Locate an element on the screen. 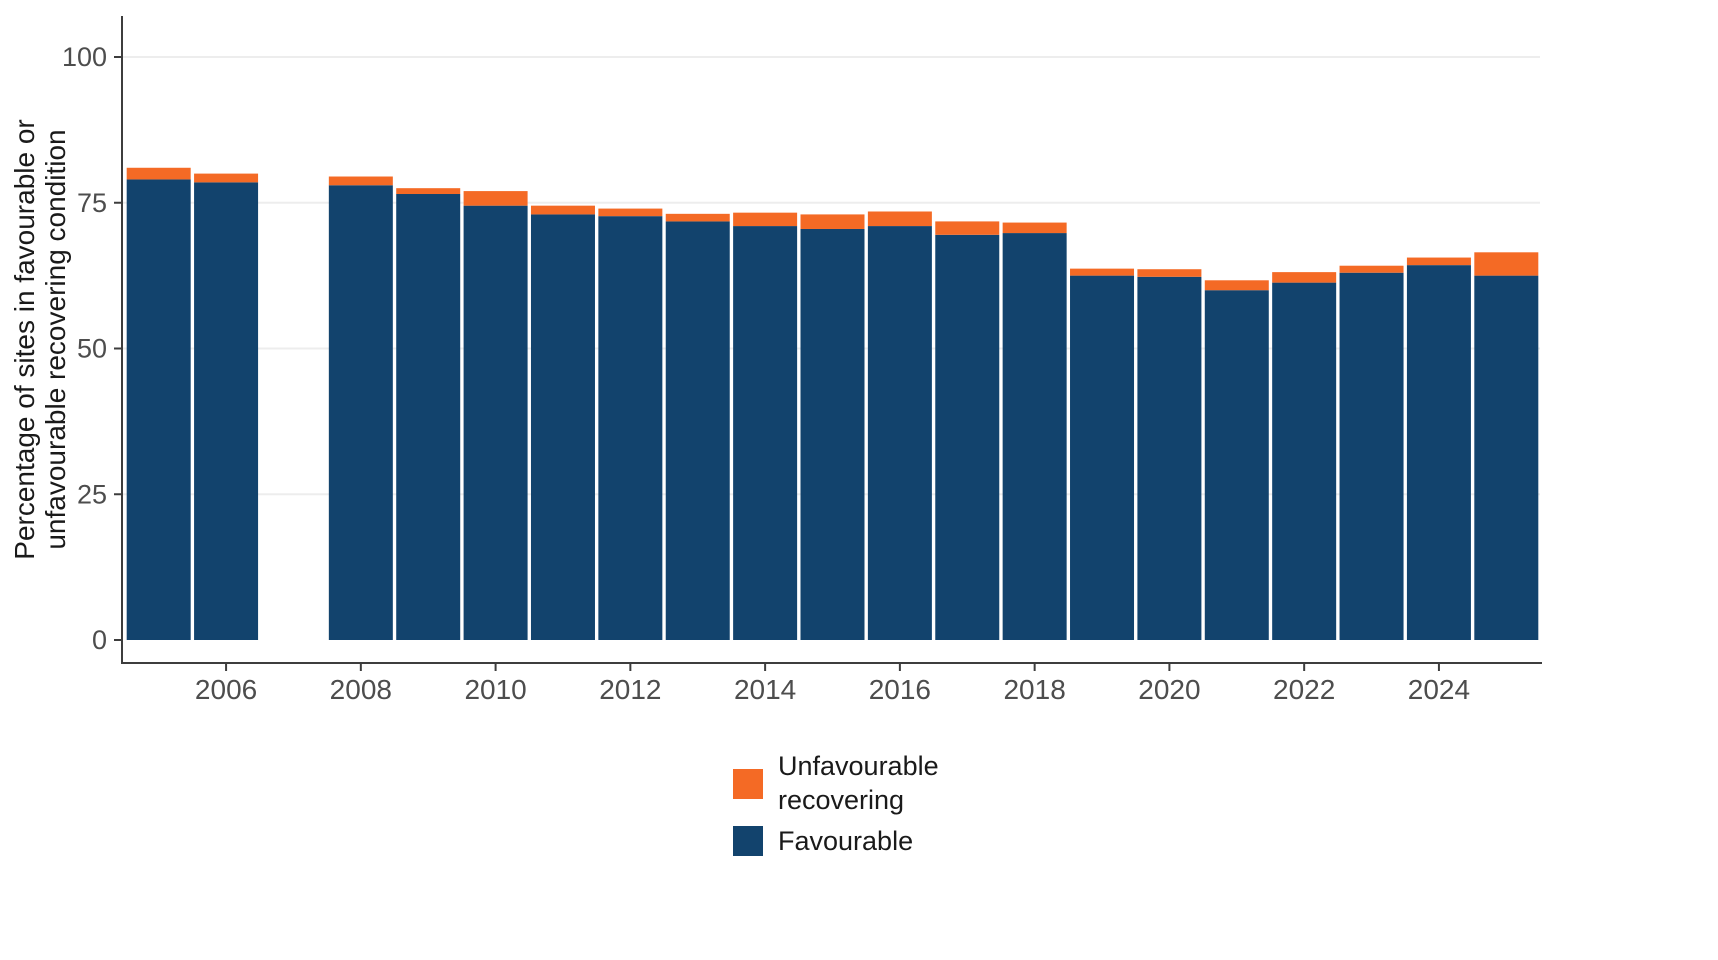 The image size is (1718, 960). bar-2005-favourable is located at coordinates (158, 409).